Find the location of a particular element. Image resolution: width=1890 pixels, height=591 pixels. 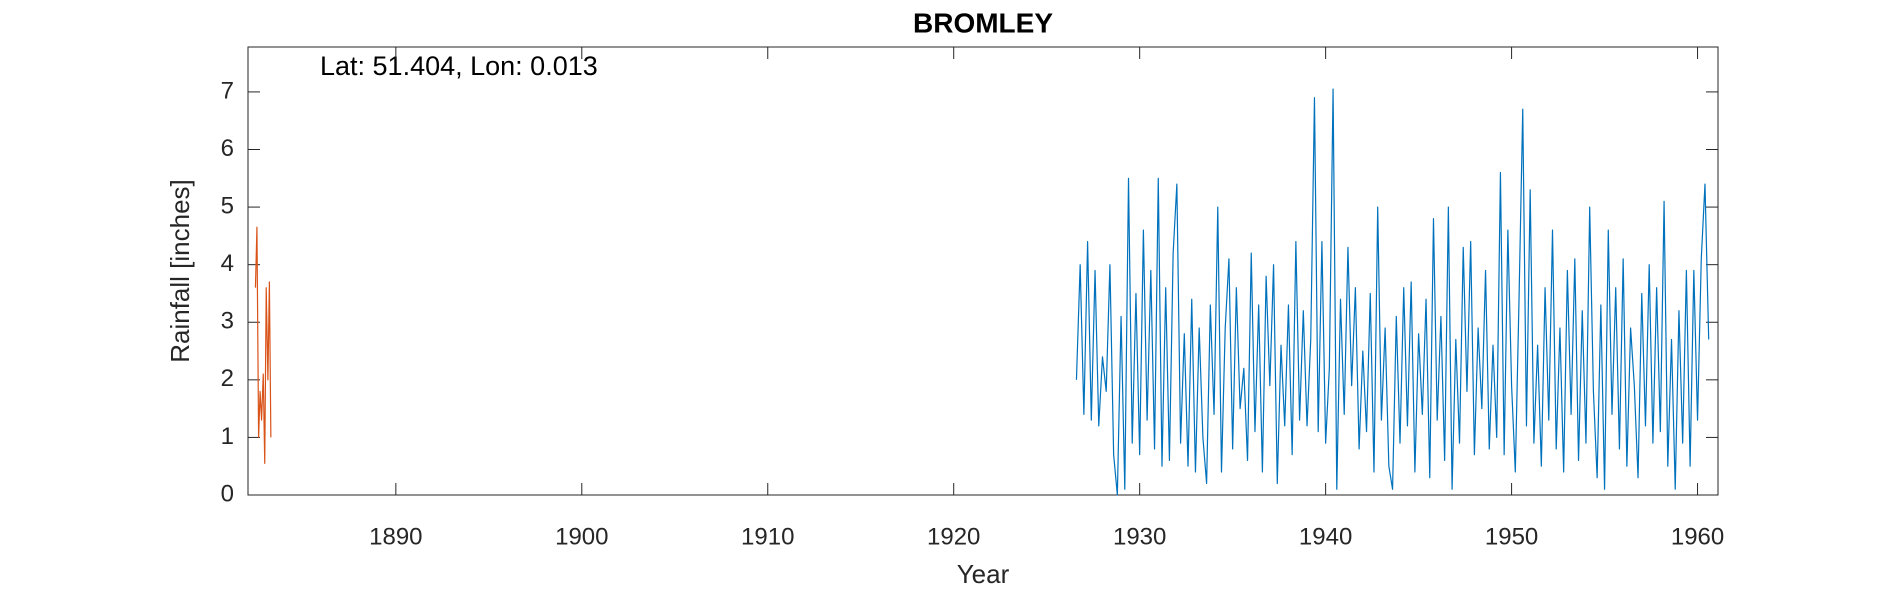

y-axis-label: Rainfall [inches] is located at coordinates (180, 271).